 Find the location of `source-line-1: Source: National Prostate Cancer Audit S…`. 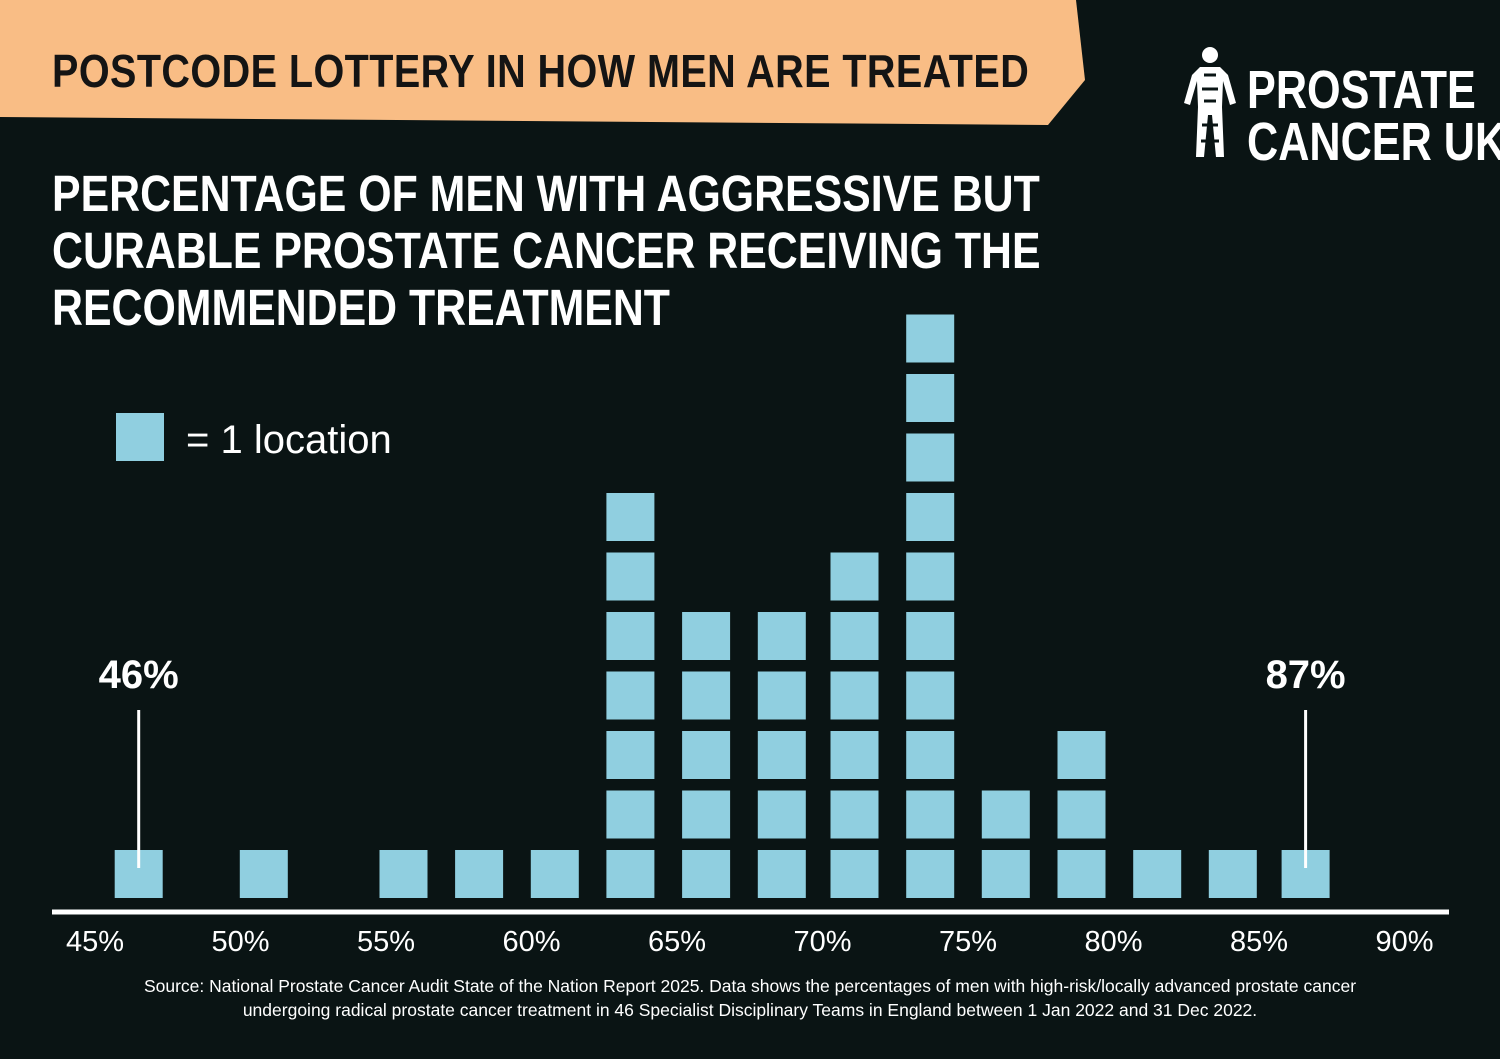

source-line-1: Source: National Prostate Cancer Audit S… is located at coordinates (750, 986).